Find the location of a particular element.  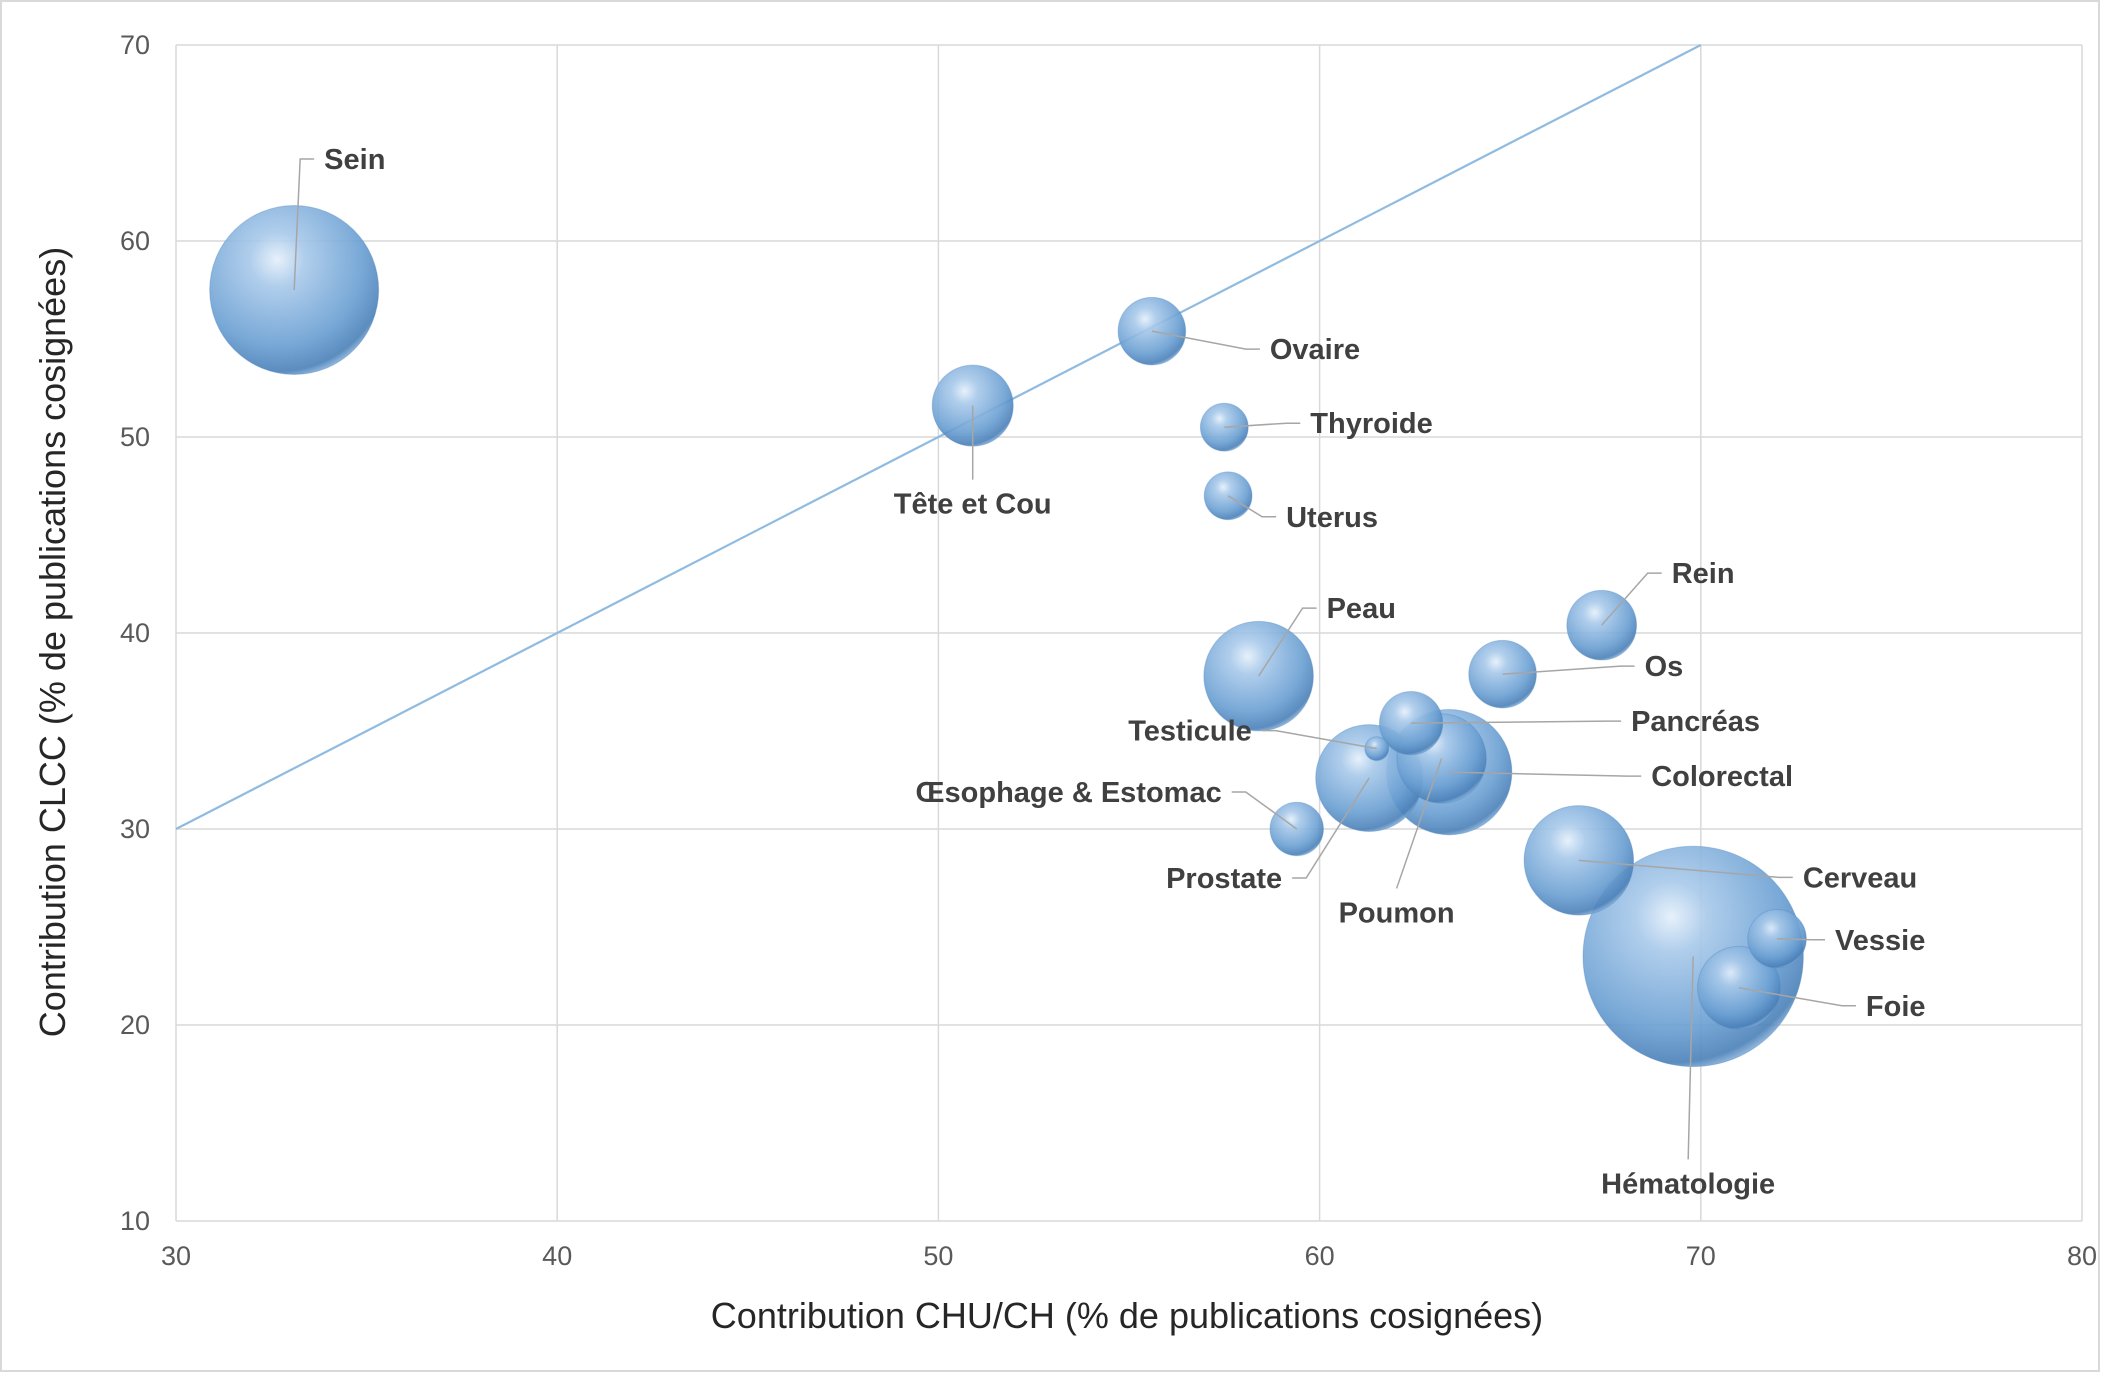

bubble-label-Os: Os is located at coordinates (1664, 667).